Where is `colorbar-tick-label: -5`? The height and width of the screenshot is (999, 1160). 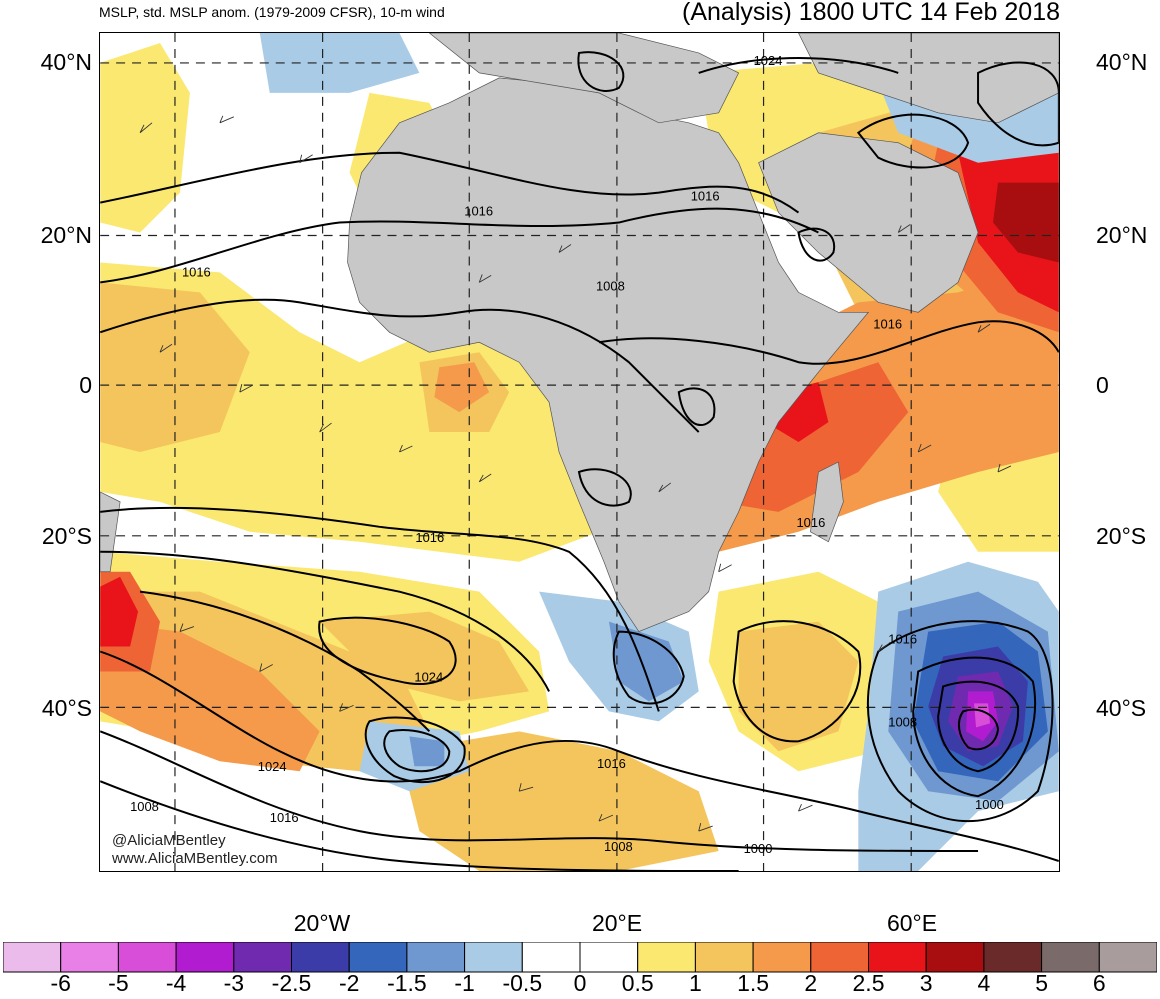
colorbar-tick-label: -5 is located at coordinates (118, 983).